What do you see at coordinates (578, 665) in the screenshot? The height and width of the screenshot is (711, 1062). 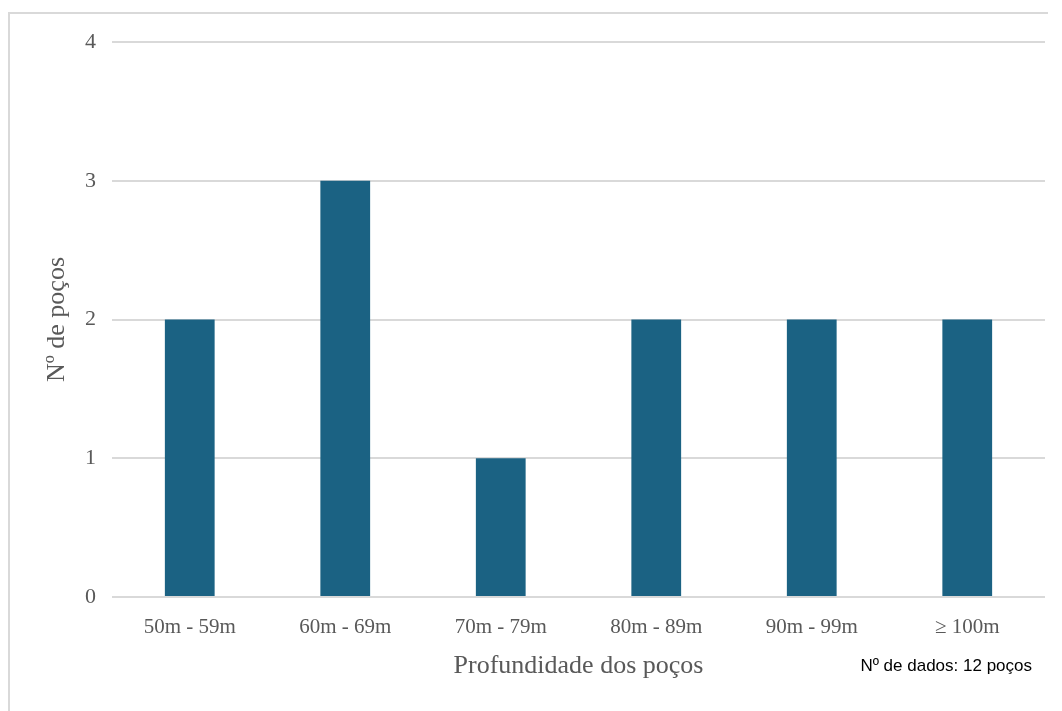 I see `x-axis-title: Profundidade dos poços` at bounding box center [578, 665].